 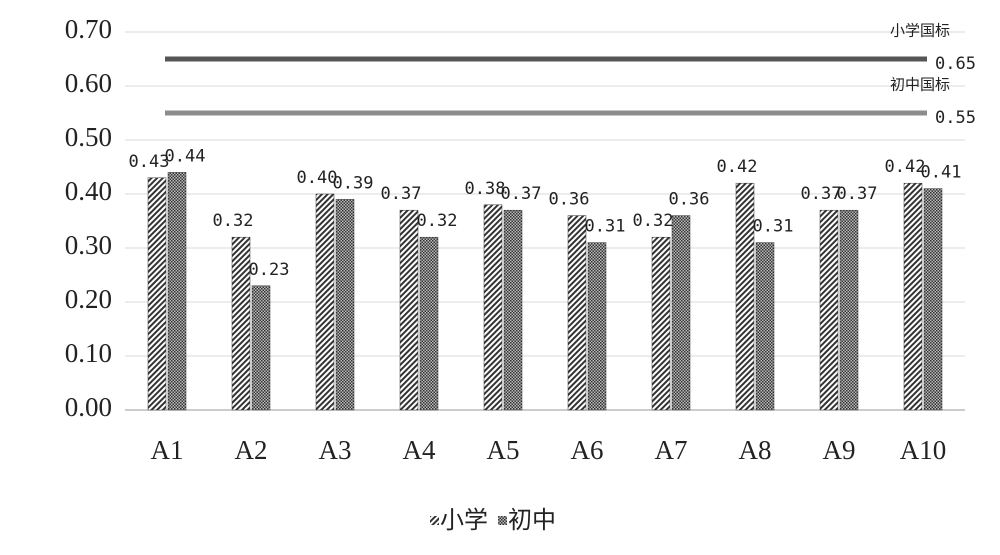 What do you see at coordinates (955, 64) in the screenshot?
I see `reference-value: 0.65` at bounding box center [955, 64].